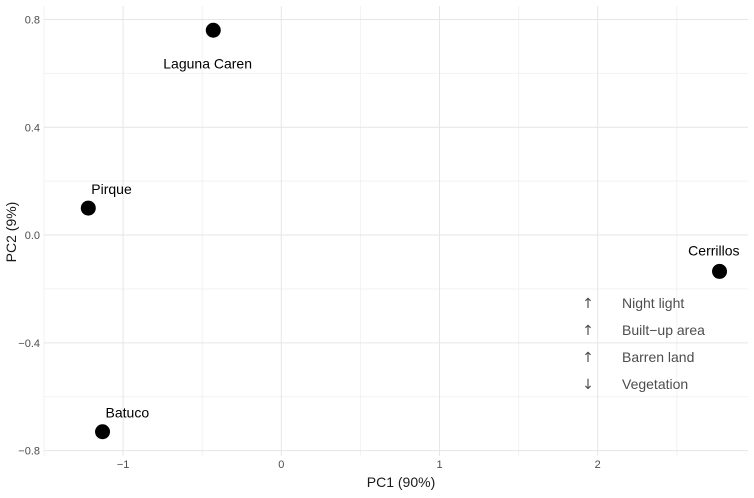 Image resolution: width=754 pixels, height=498 pixels. What do you see at coordinates (32, 128) in the screenshot?
I see `y-tick-label: 0.4` at bounding box center [32, 128].